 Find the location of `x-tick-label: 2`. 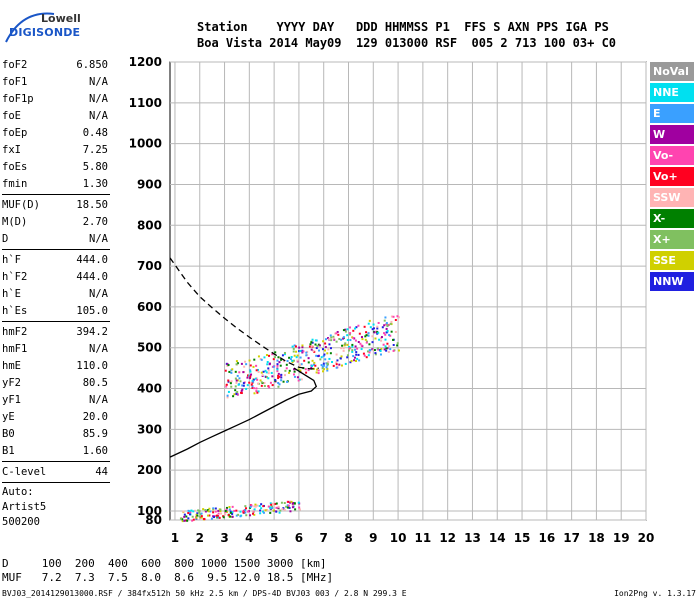

x-tick-label: 2 is located at coordinates (200, 538).